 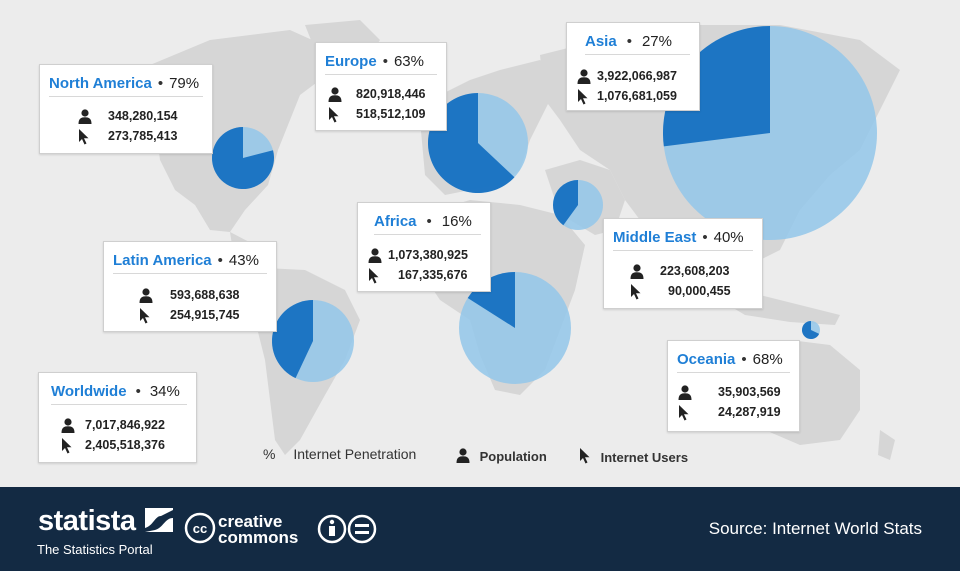 What do you see at coordinates (637, 76) in the screenshot?
I see `population-value: 3,922,066,987` at bounding box center [637, 76].